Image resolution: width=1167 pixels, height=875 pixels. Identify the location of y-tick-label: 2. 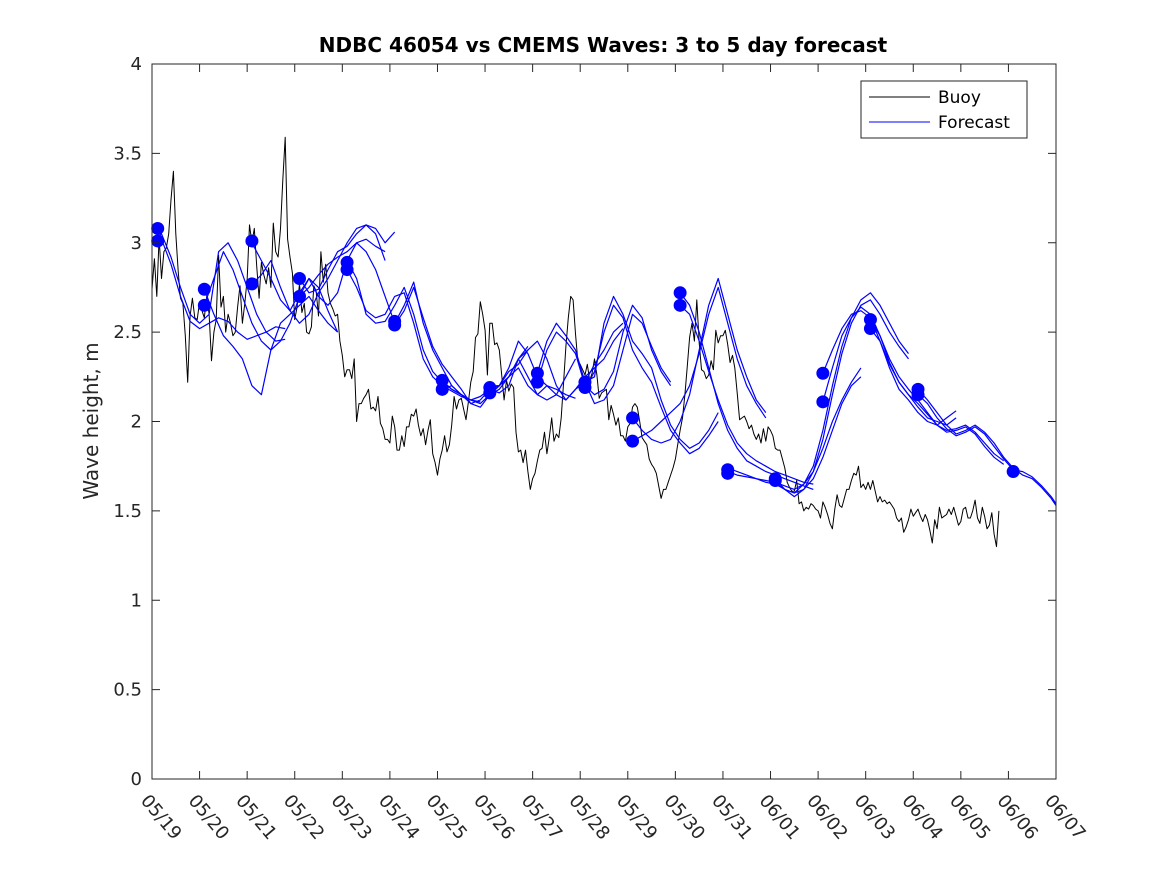
(136, 422).